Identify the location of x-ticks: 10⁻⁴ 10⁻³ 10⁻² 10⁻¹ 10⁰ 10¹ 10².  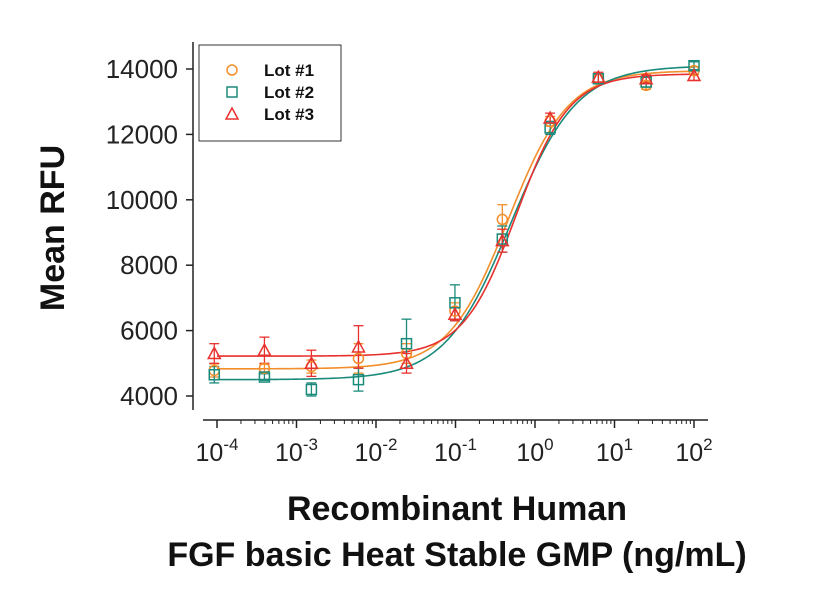
(454, 443).